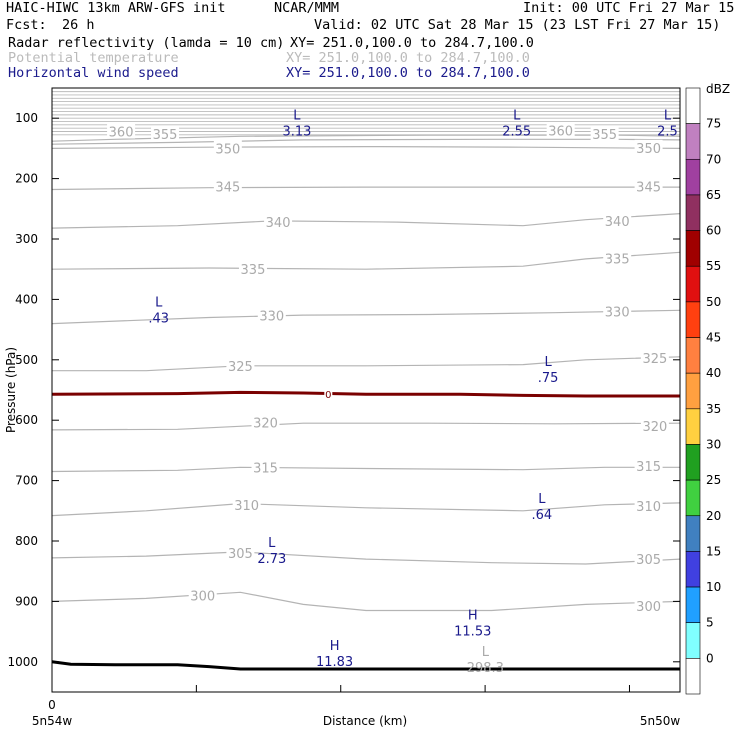 The width and height of the screenshot is (740, 740). Describe the element at coordinates (667, 131) in the screenshot. I see `wind-extremum-value: 2.5` at that location.